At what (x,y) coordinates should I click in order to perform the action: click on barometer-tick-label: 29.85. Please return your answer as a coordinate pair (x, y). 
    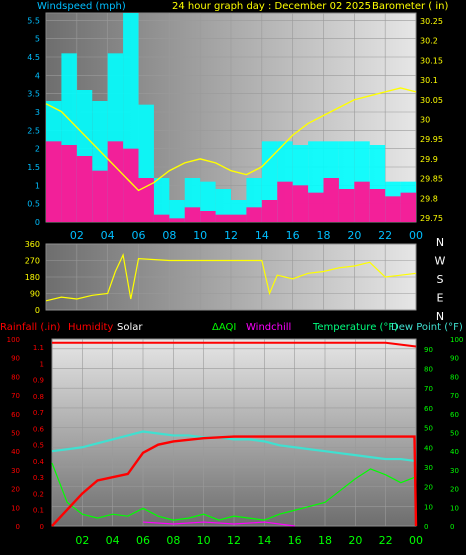
    Looking at the image, I should click on (431, 179).